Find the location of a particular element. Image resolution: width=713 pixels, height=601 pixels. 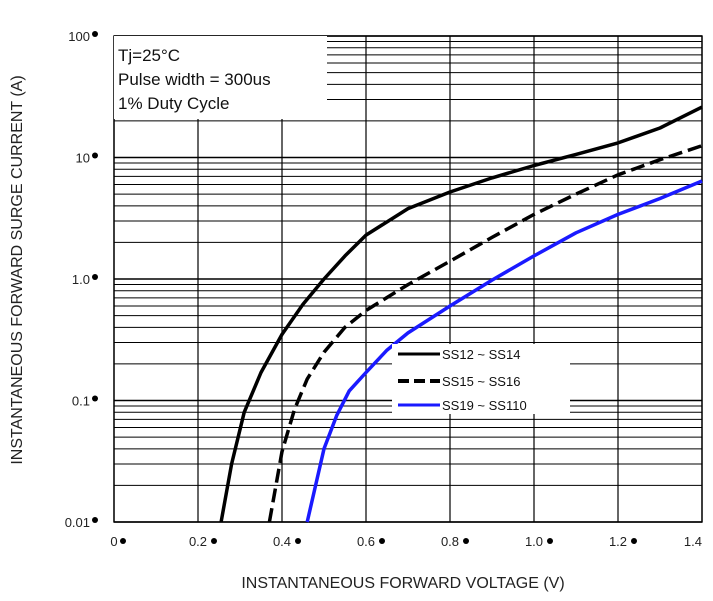

legend-label-ss19-ss110: SS19 ~ SS110 is located at coordinates (484, 405).